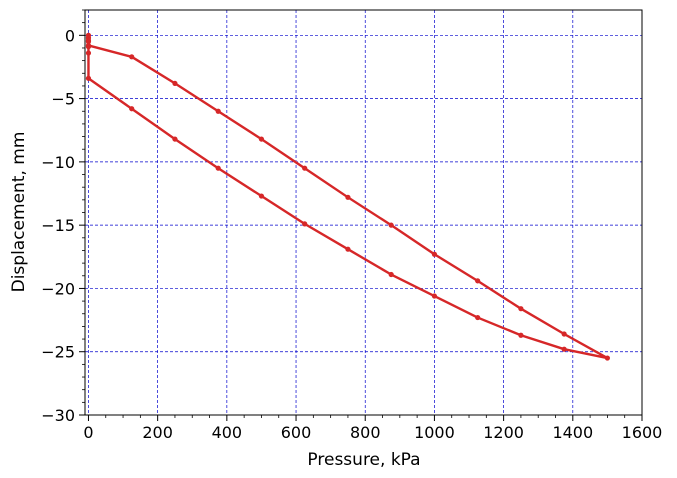 This screenshot has width=677, height=478. I want to click on y-tick-label: −15, so click(58, 225).